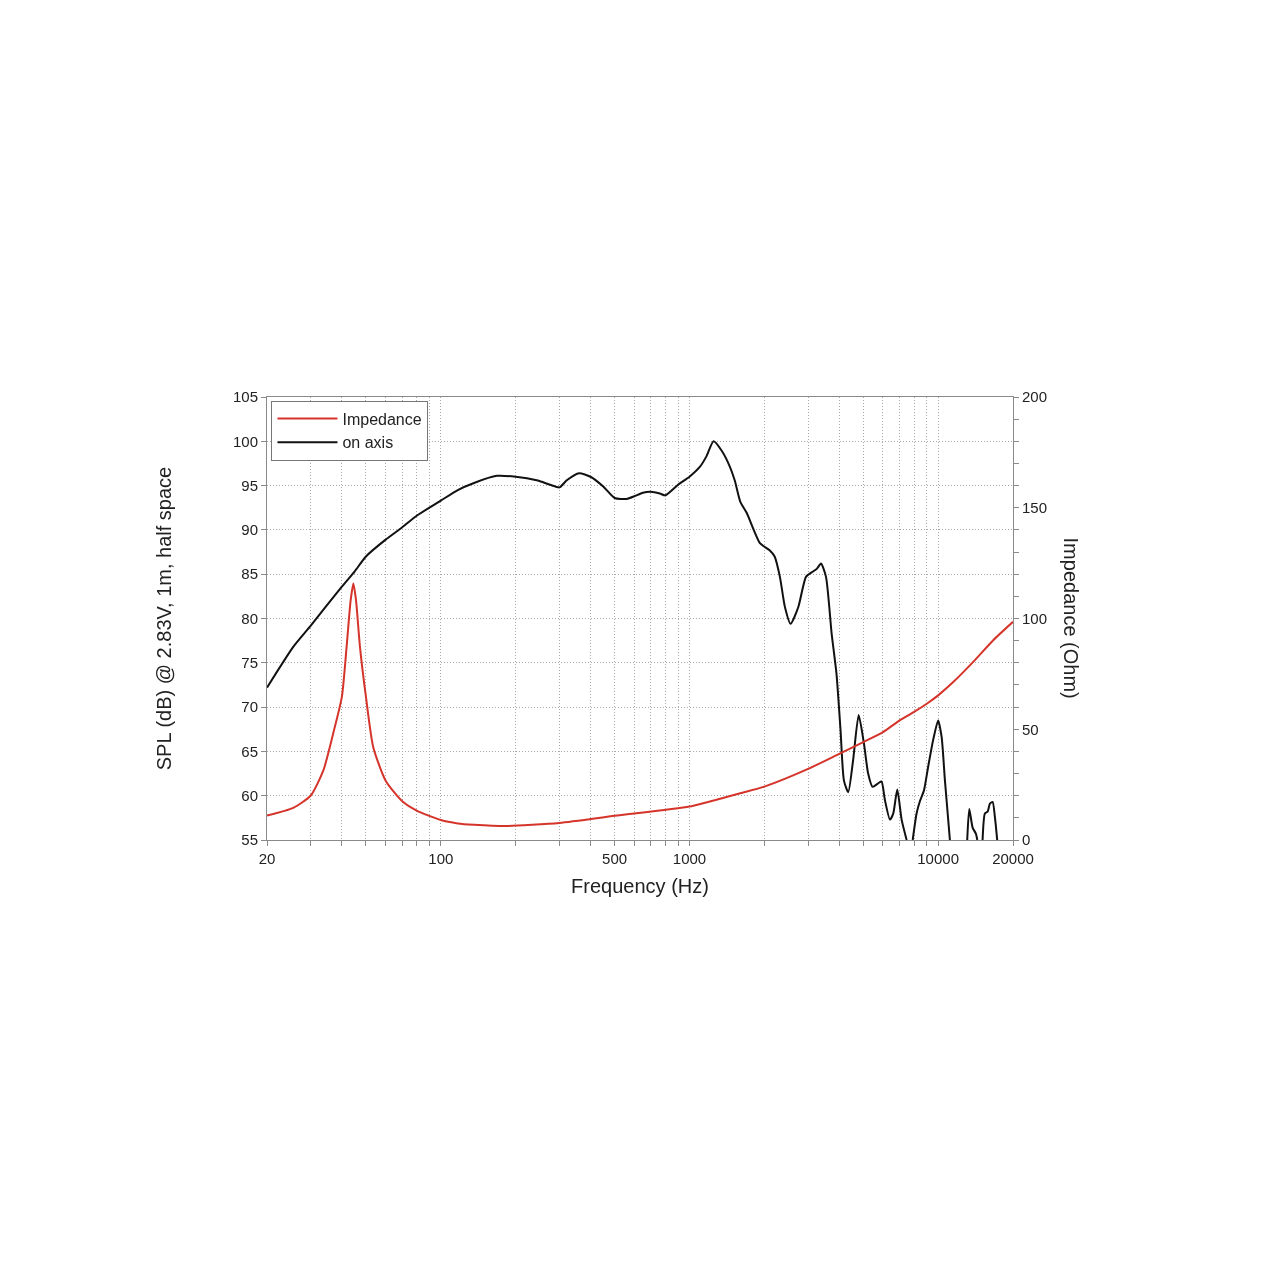 This screenshot has height=1280, width=1280. Describe the element at coordinates (1035, 618) in the screenshot. I see `y2-tick-label: 100` at that location.